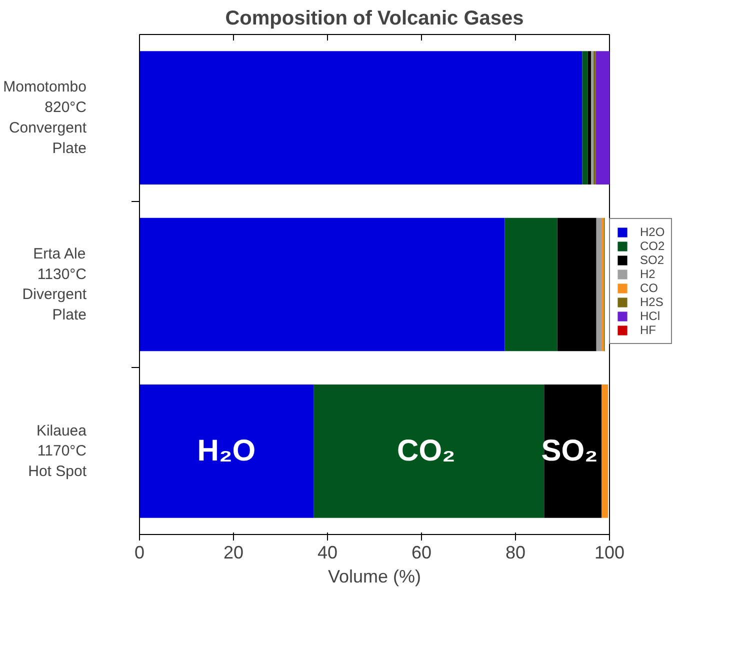  Describe the element at coordinates (375, 576) in the screenshot. I see `x-axis-title: Volume (%)` at that location.